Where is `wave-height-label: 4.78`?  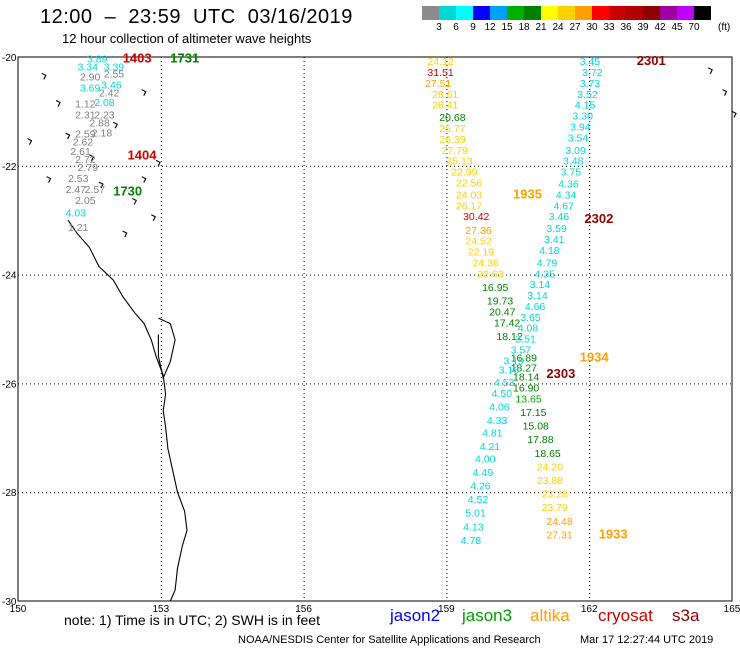 wave-height-label: 4.78 is located at coordinates (471, 541).